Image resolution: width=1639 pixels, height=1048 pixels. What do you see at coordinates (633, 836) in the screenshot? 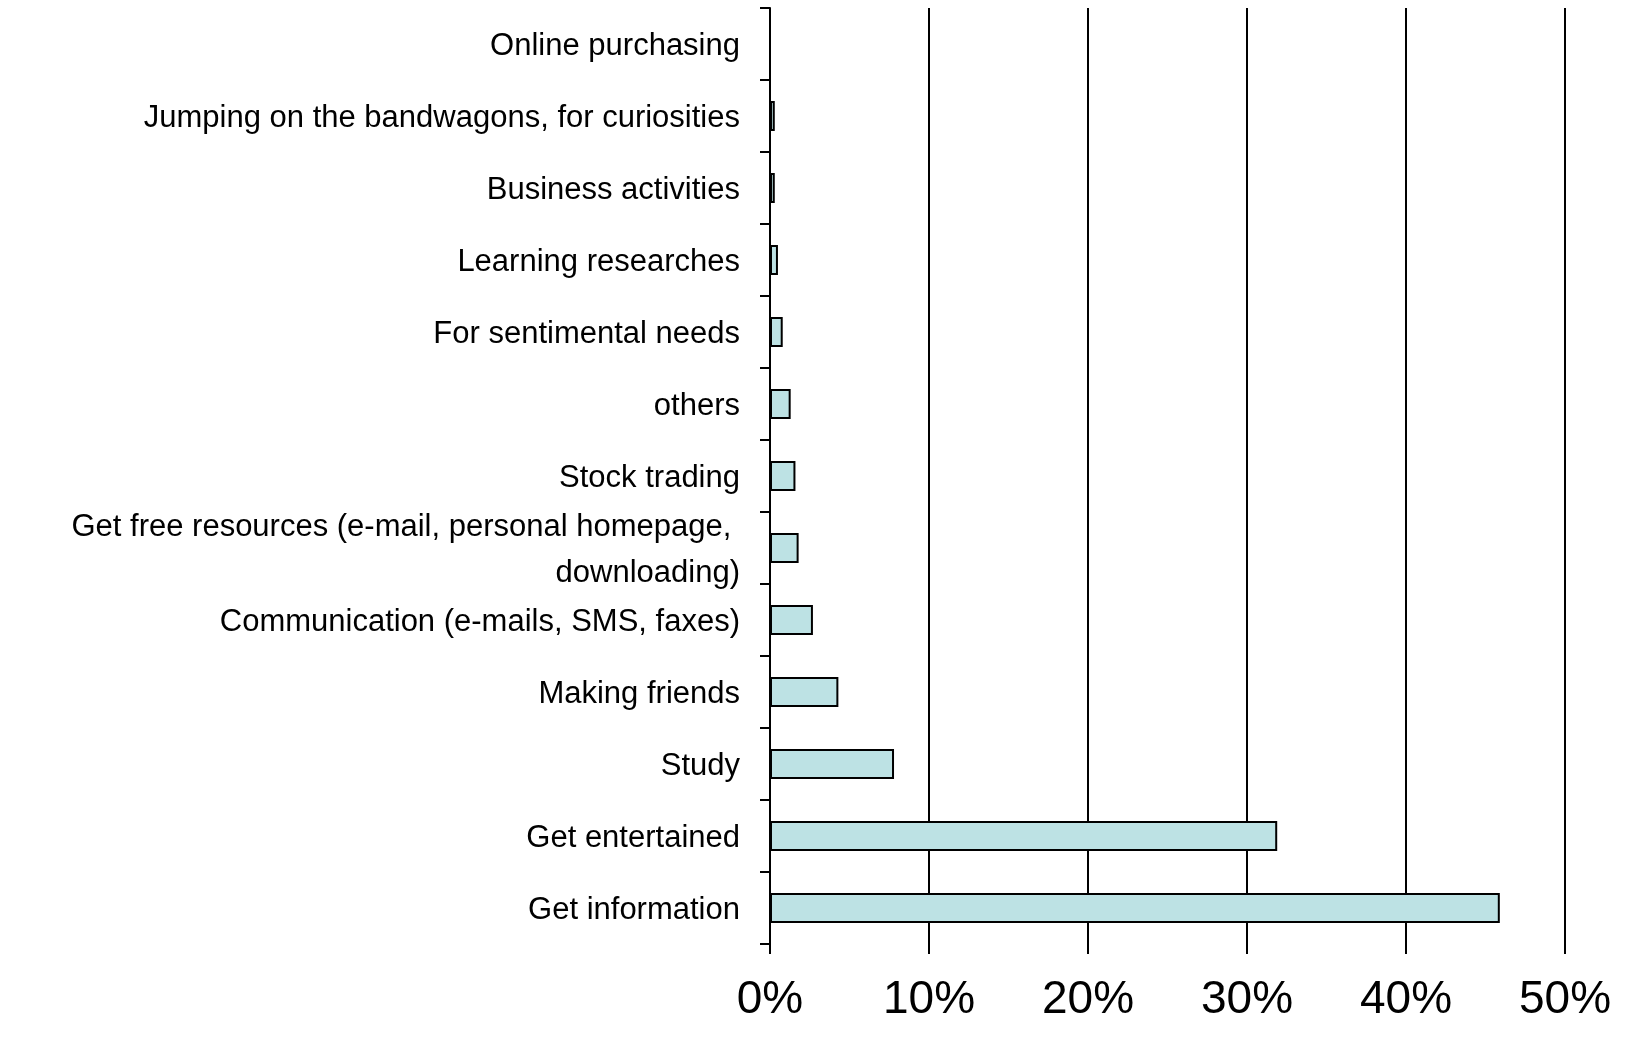
I see `y-tick-label: Get entertained` at bounding box center [633, 836].